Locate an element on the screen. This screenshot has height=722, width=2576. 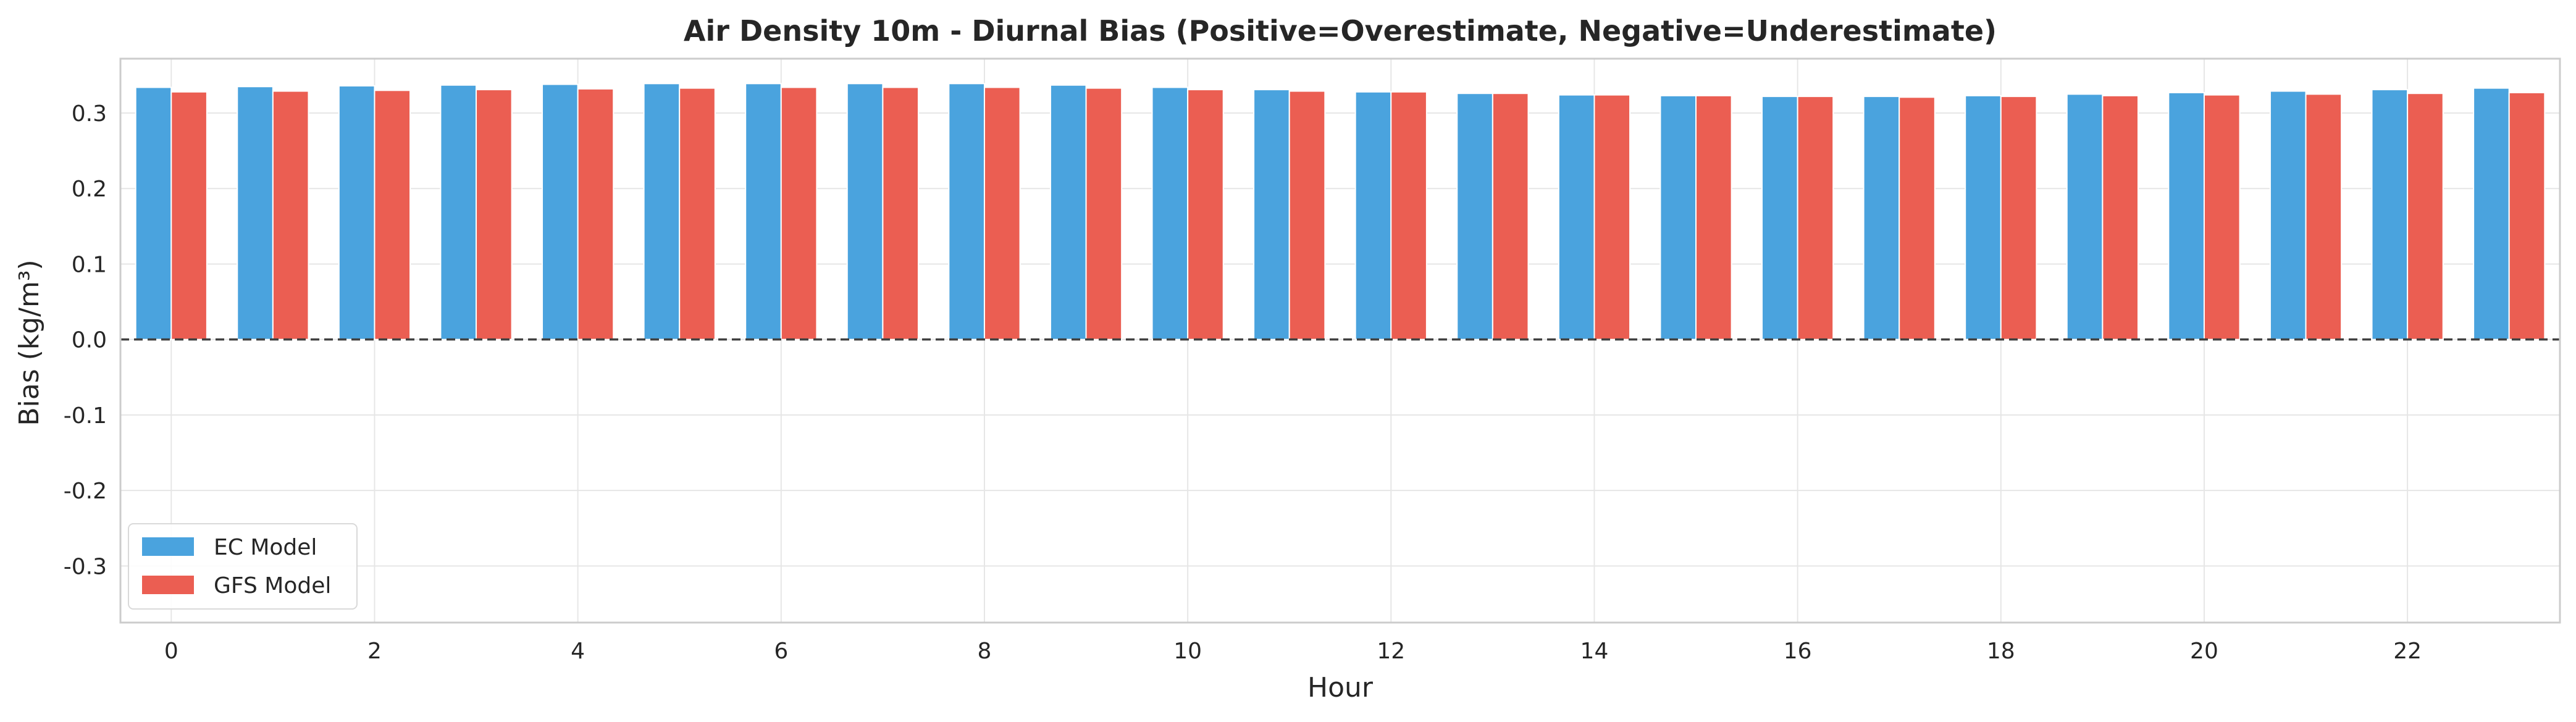
y-tick-label: 0.1 is located at coordinates (89, 264).